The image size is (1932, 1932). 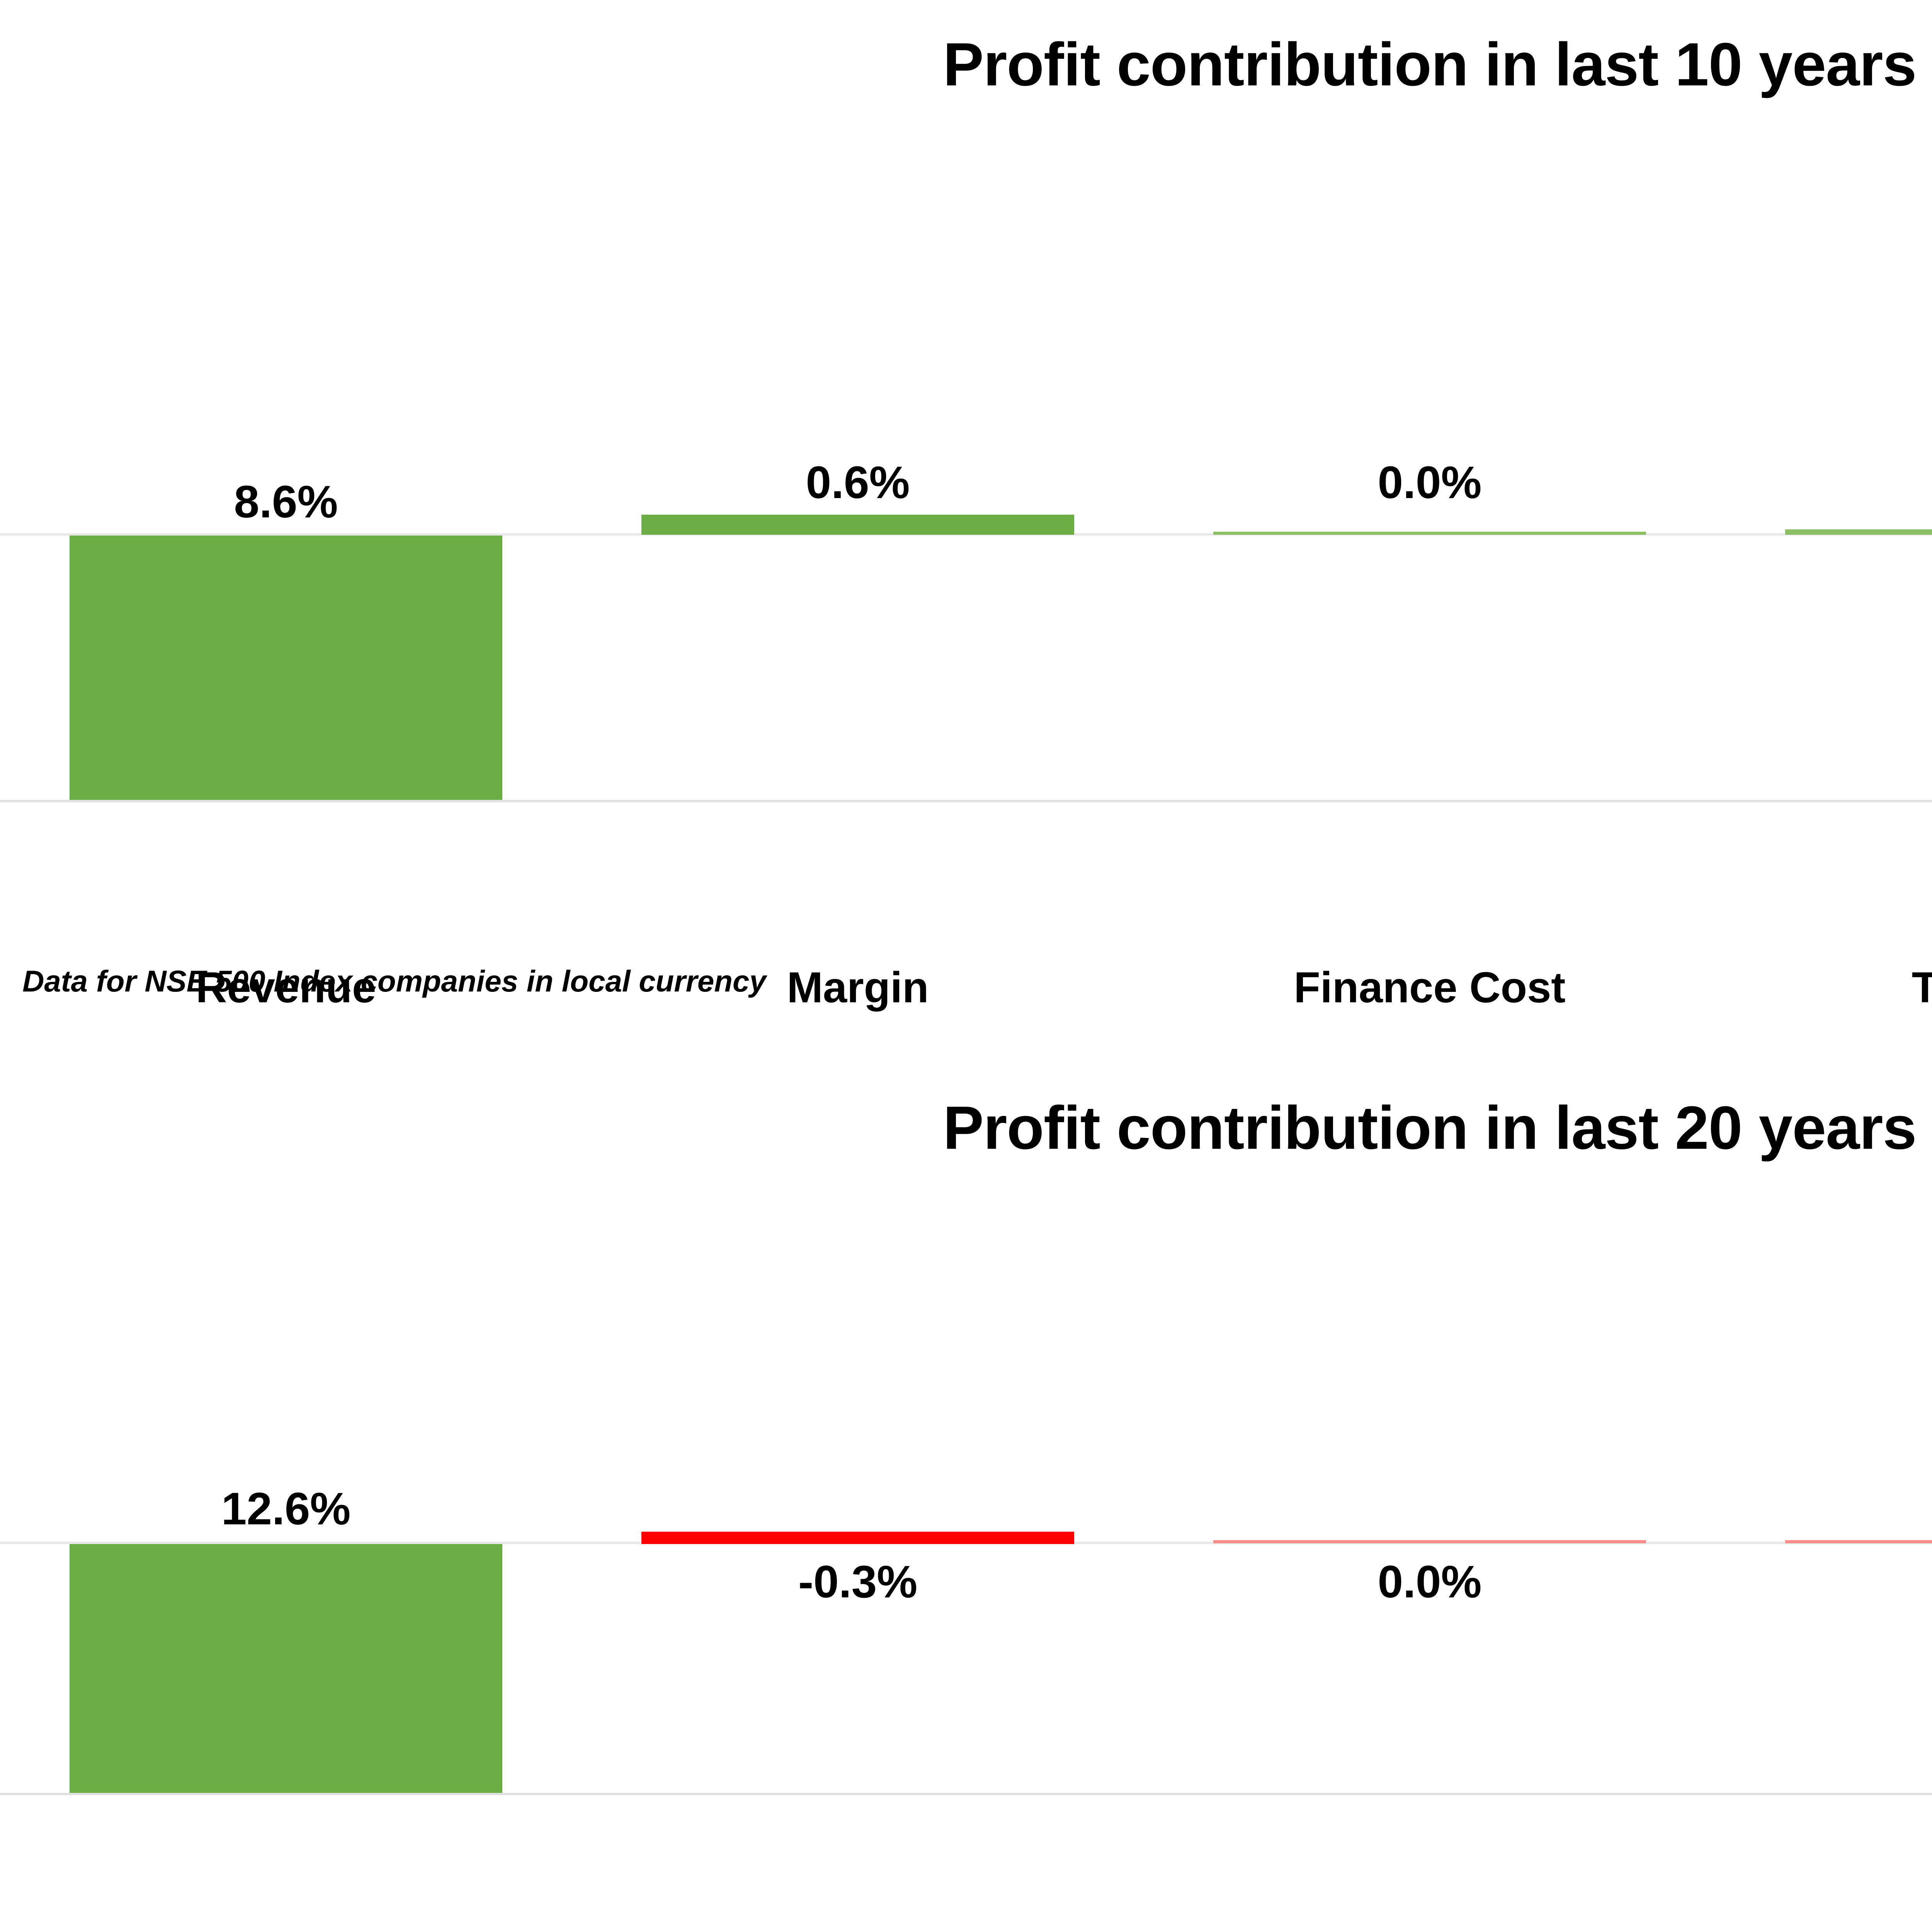 What do you see at coordinates (966, 801) in the screenshot?
I see `chart-1-baseline` at bounding box center [966, 801].